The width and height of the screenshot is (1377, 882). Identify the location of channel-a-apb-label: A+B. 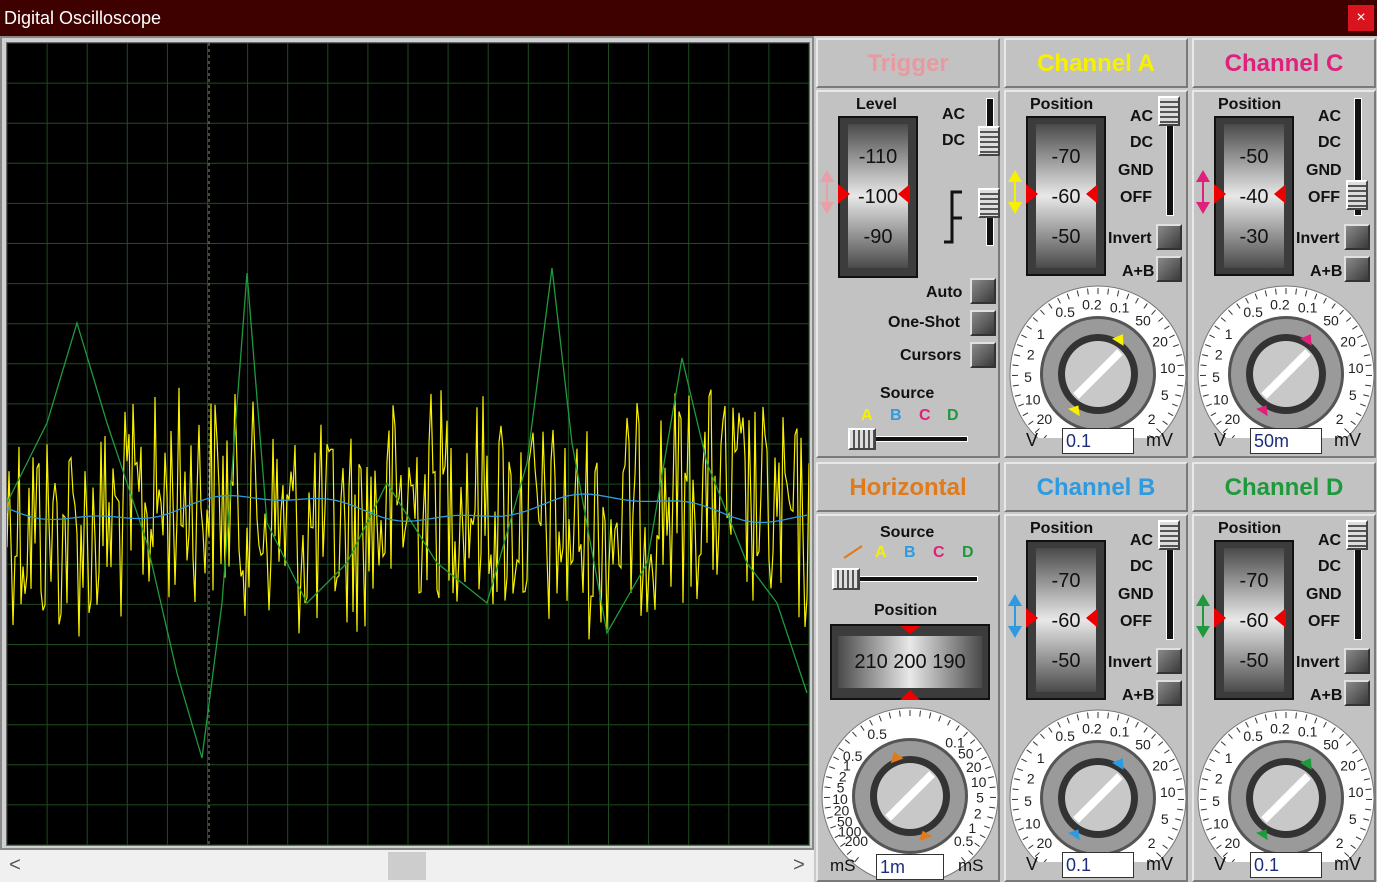
(1138, 271).